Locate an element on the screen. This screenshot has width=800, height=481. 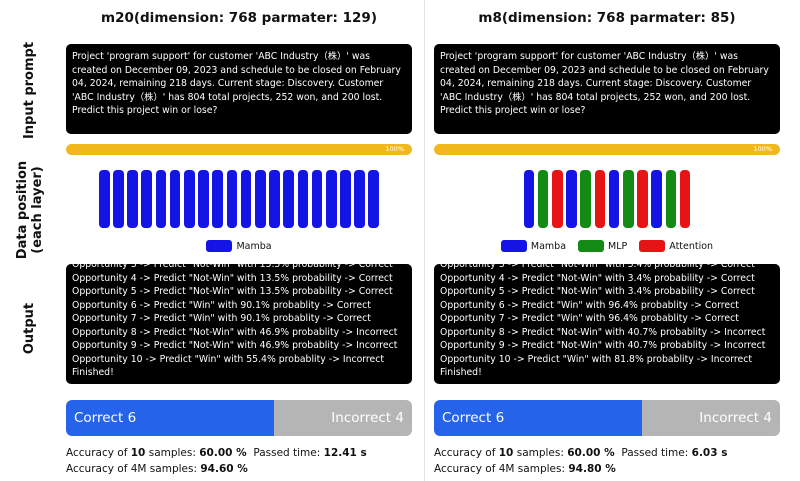
time-label: Passed time: is located at coordinates (655, 453).